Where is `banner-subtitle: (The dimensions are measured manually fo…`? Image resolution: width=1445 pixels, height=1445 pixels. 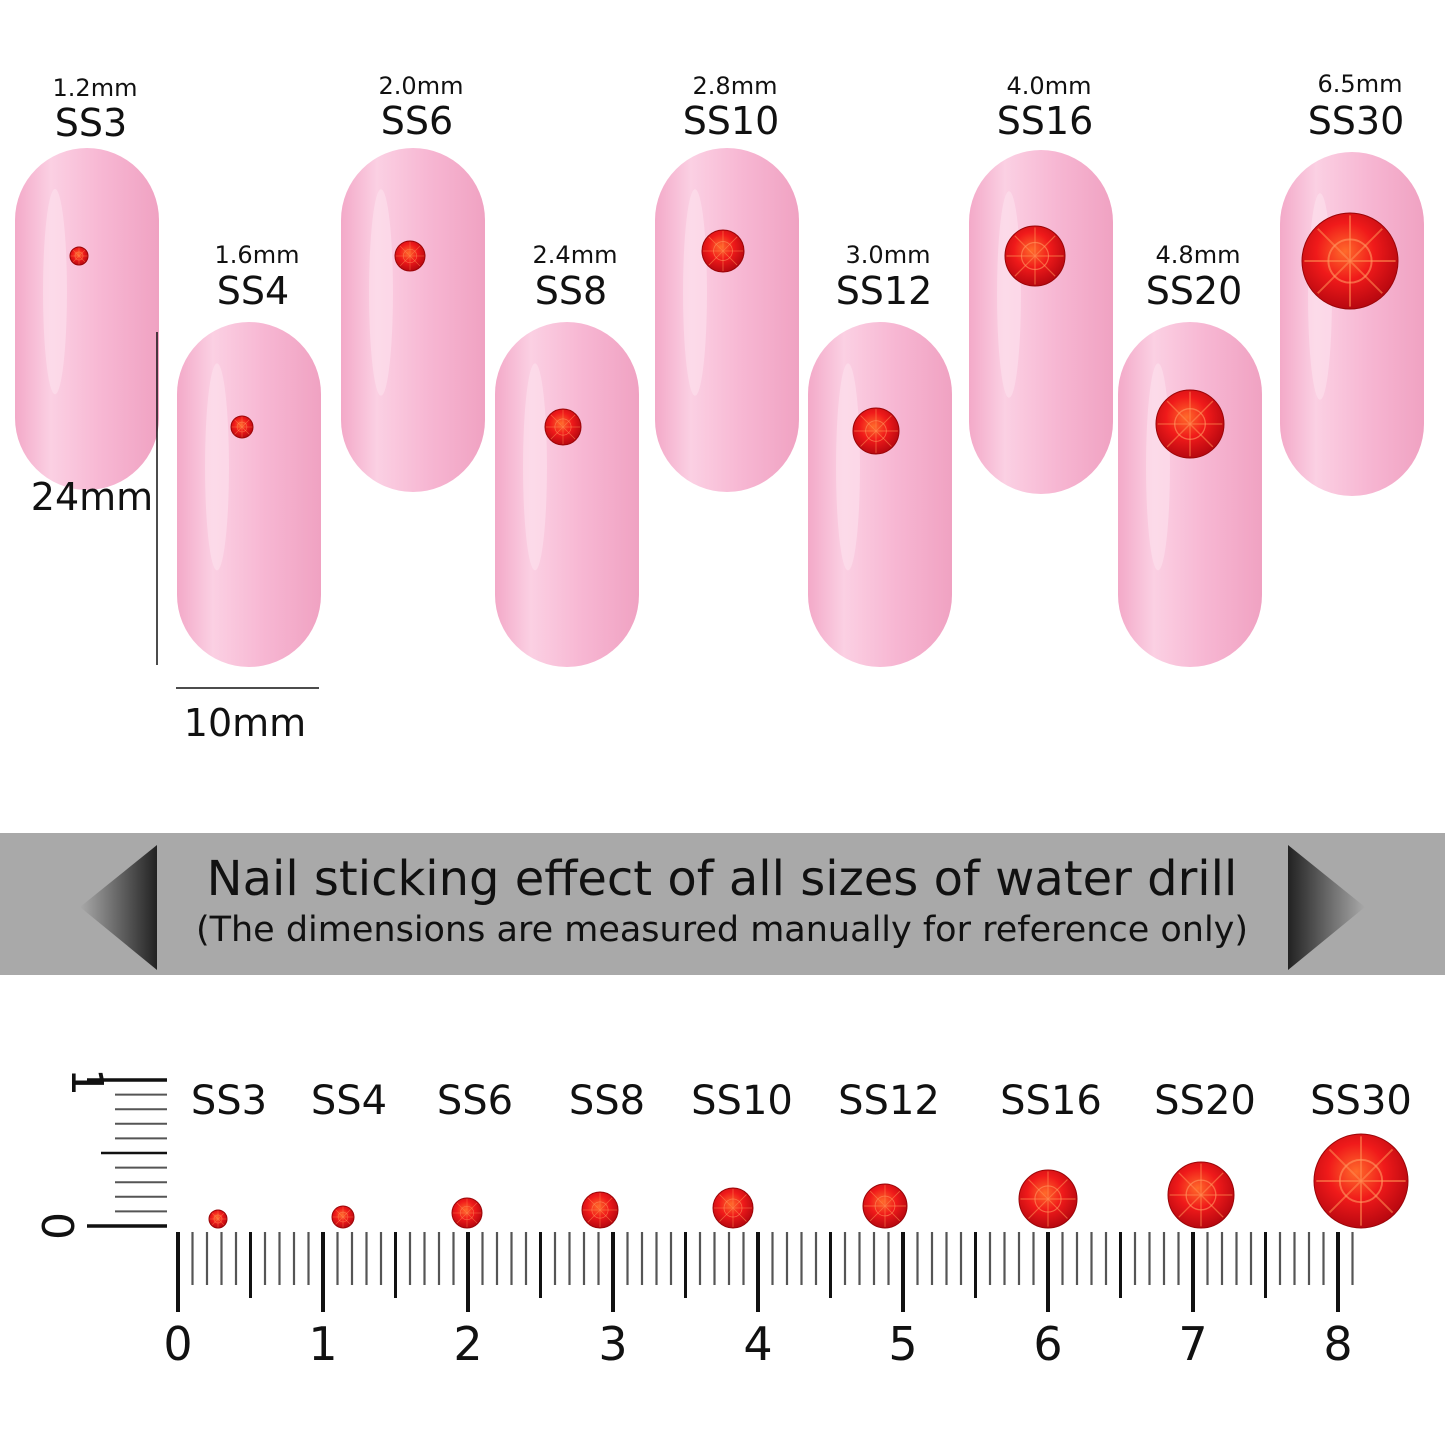
banner-subtitle: (The dimensions are measured manually fo… is located at coordinates (722, 930).